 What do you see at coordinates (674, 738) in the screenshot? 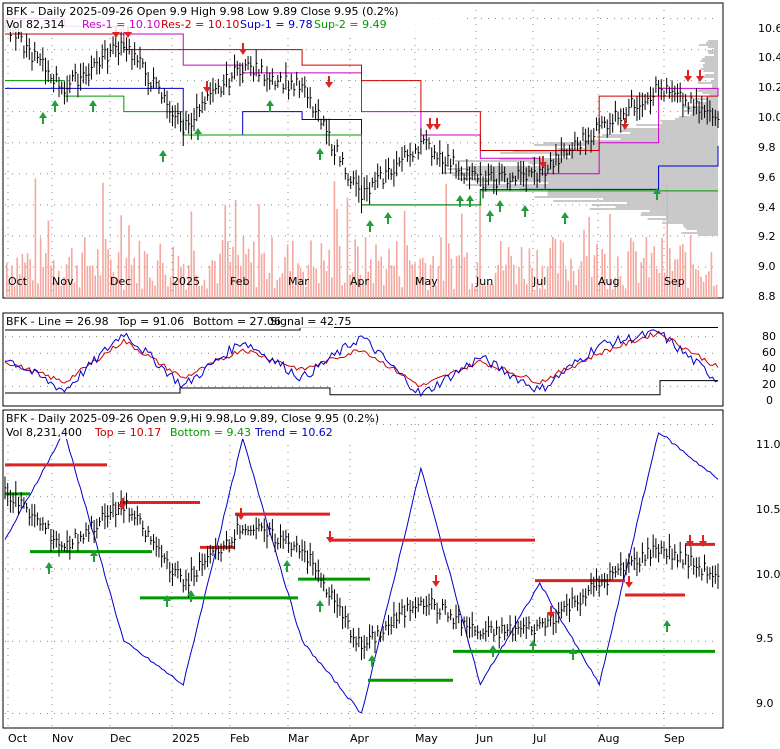
I see `x-tick: Sep` at bounding box center [674, 738].